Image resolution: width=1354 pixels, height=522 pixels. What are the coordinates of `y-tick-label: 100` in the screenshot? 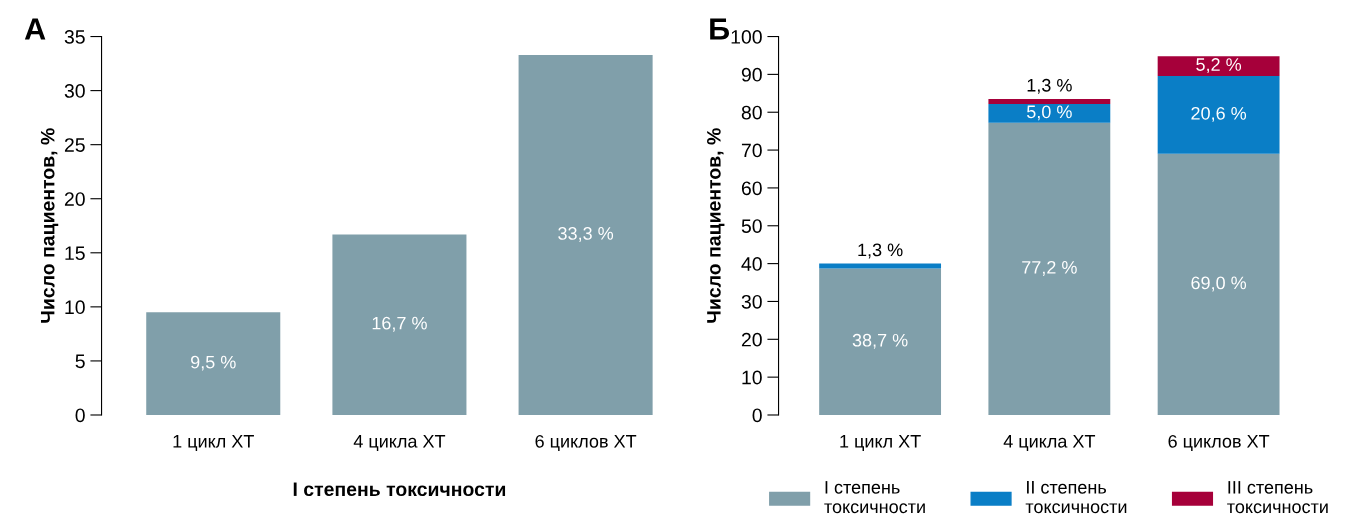 It's located at (746, 37).